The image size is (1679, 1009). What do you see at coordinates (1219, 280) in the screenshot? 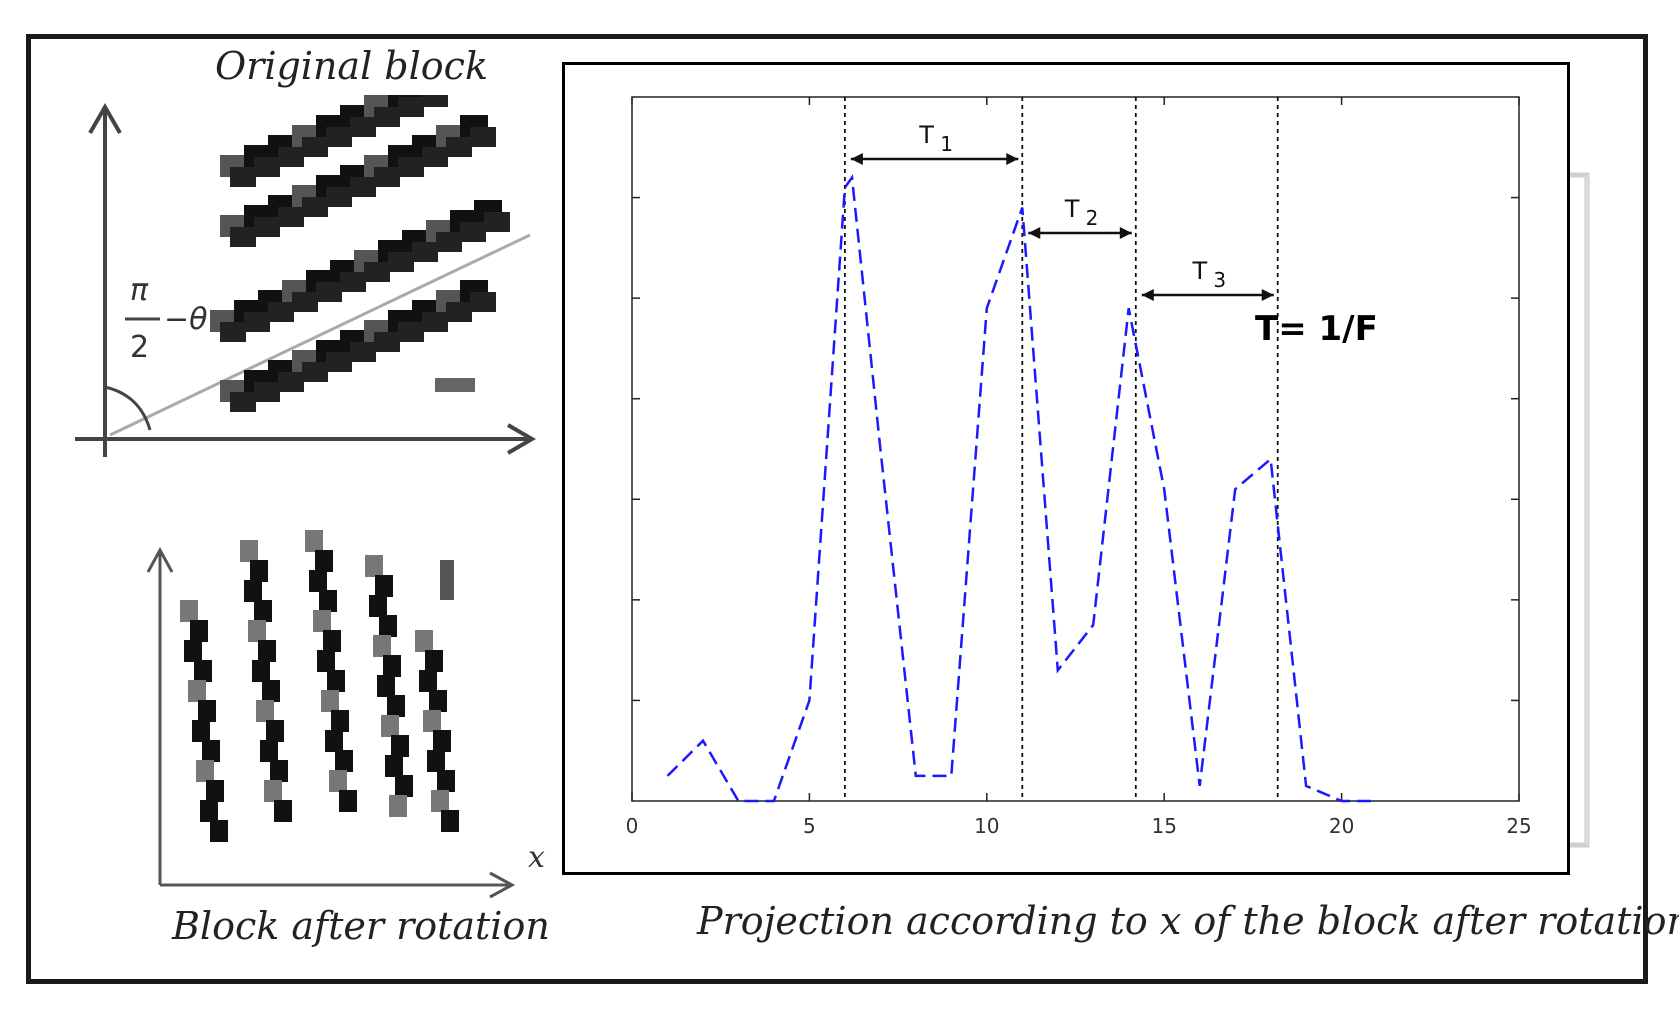
I see `period-subscript: 3` at bounding box center [1219, 280].